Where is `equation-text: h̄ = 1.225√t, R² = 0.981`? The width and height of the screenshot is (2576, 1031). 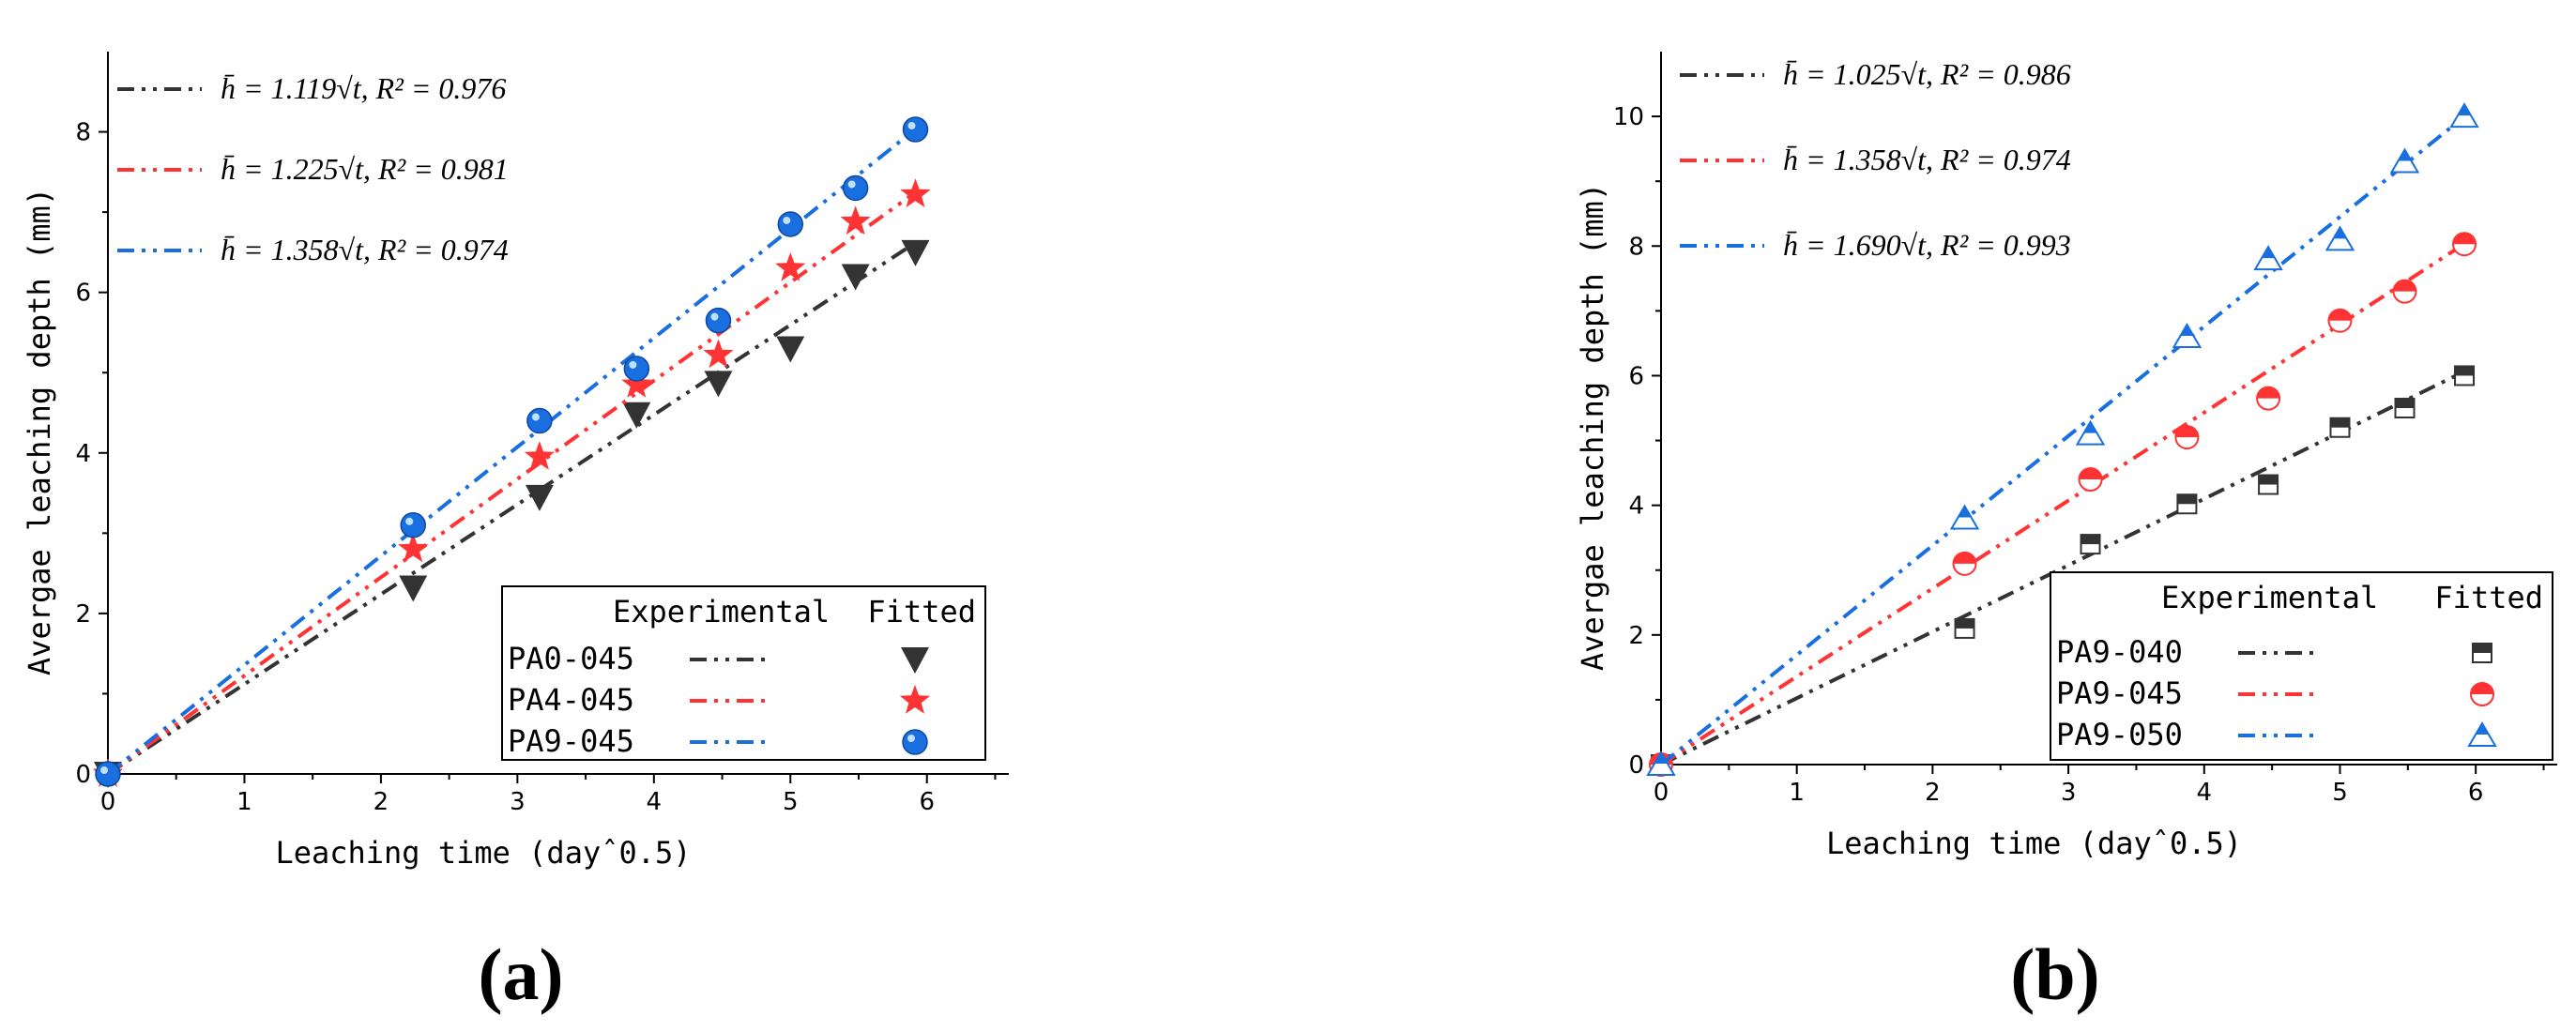 equation-text: h̄ = 1.225√t, R² = 0.981 is located at coordinates (365, 169).